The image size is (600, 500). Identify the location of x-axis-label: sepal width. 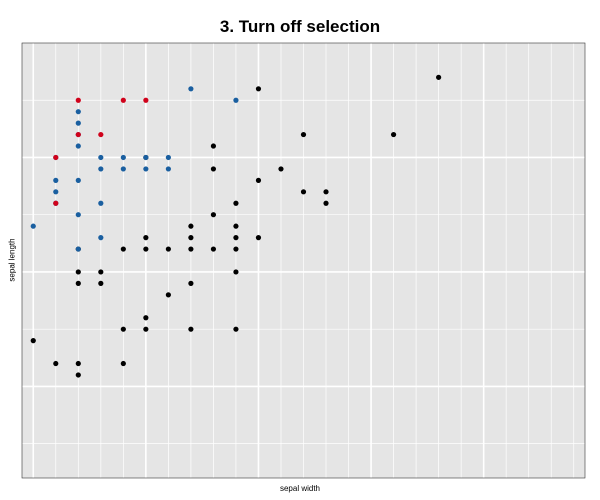
(300, 488).